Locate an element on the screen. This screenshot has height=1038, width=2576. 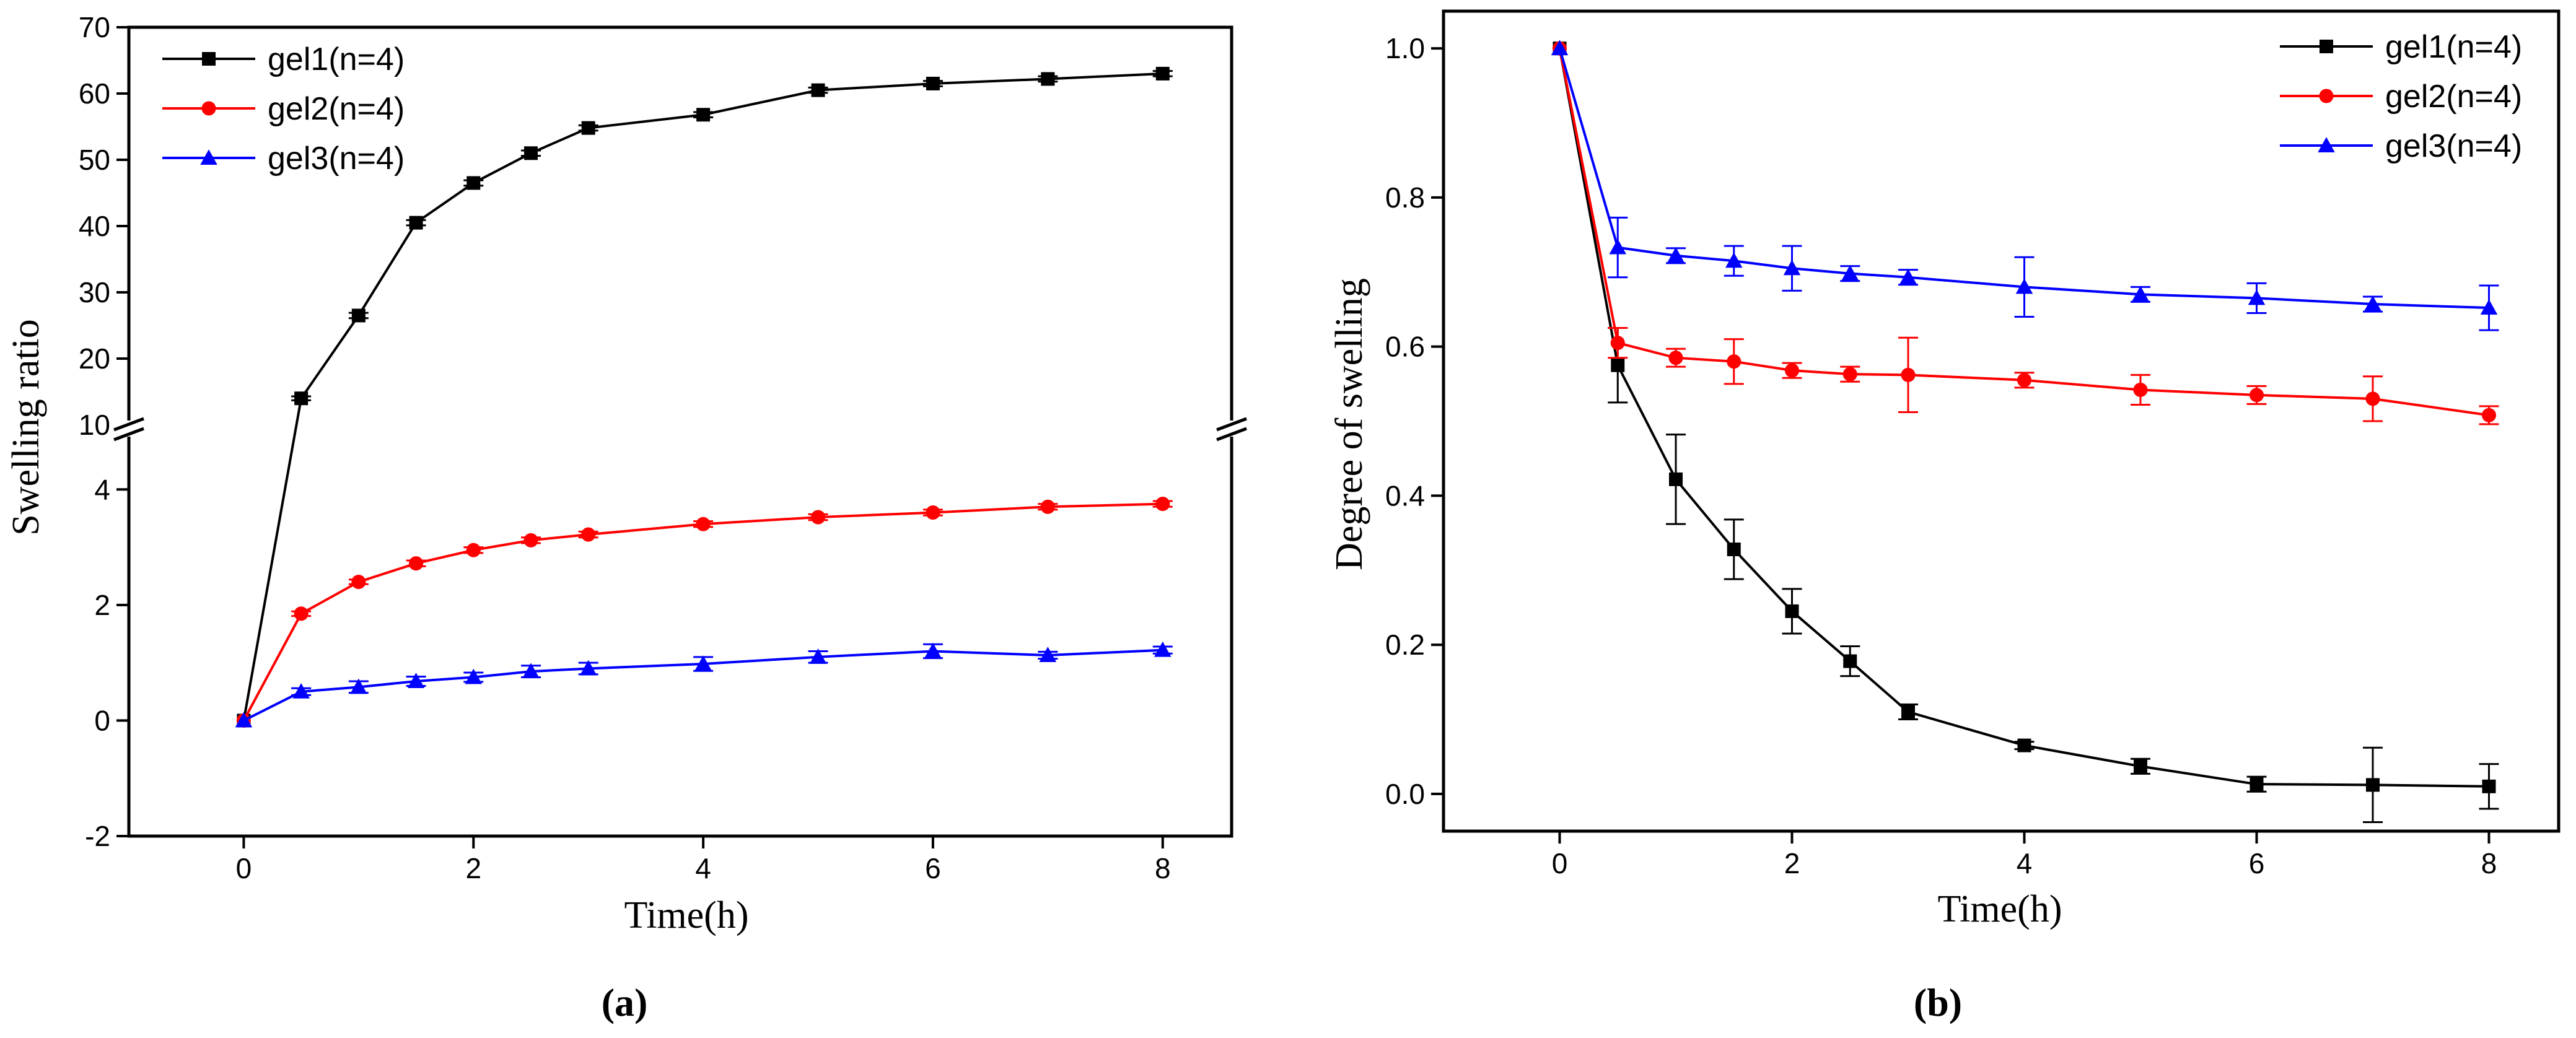
y-tick-label: 60 is located at coordinates (94, 93).